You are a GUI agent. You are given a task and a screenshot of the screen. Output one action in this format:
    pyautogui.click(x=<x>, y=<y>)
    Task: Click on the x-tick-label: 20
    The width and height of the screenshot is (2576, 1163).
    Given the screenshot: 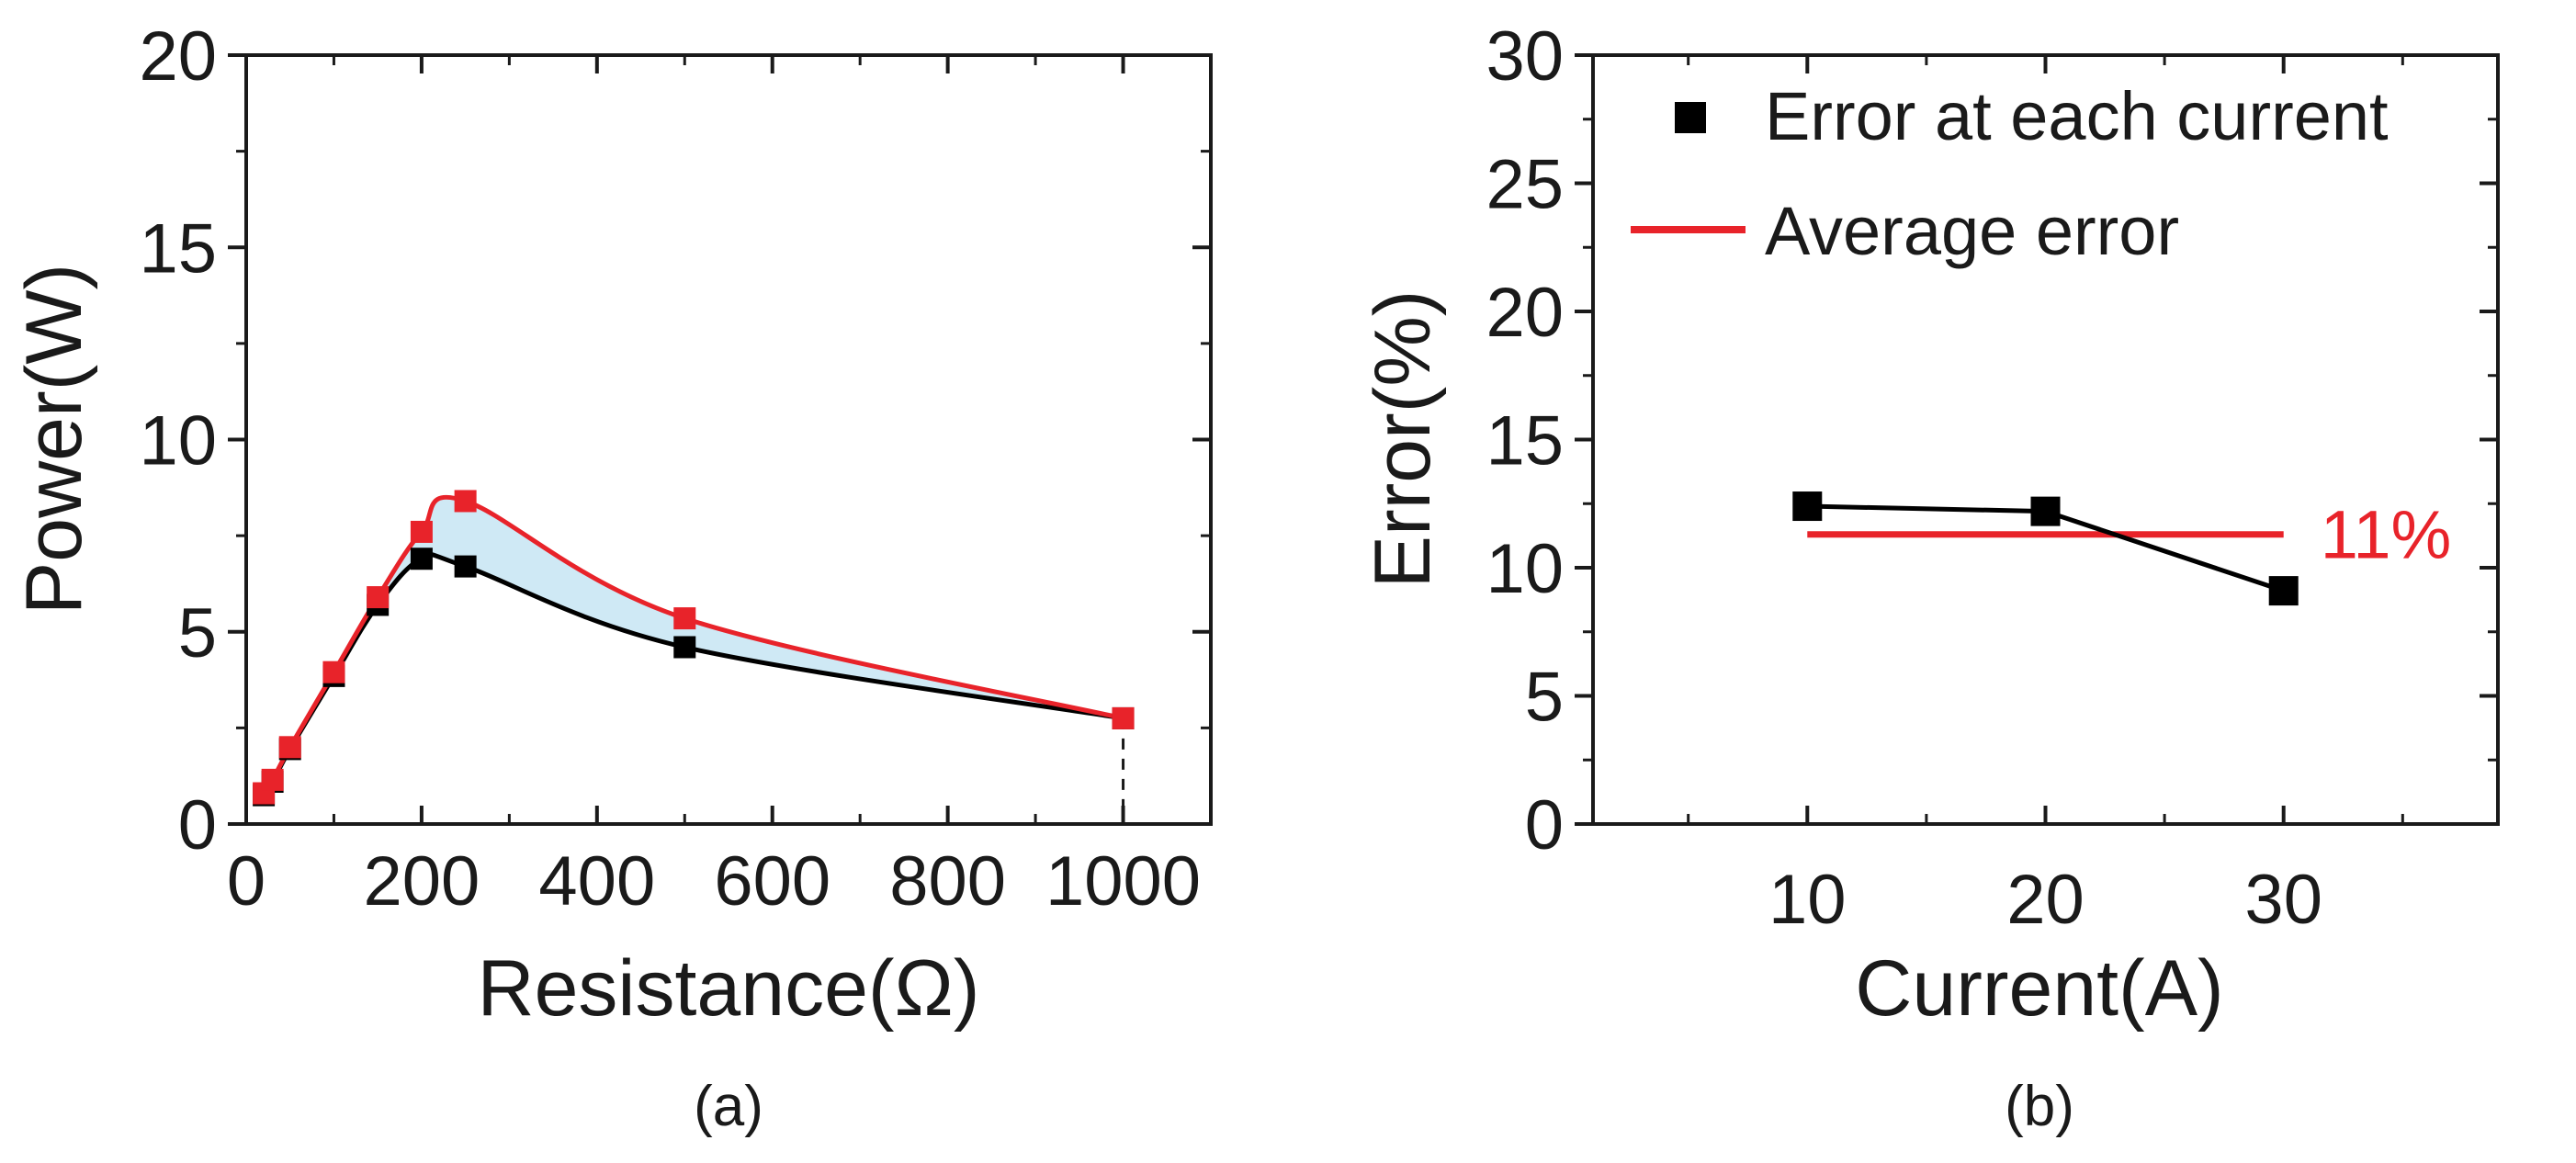 What is the action you would take?
    pyautogui.click(x=2045, y=900)
    